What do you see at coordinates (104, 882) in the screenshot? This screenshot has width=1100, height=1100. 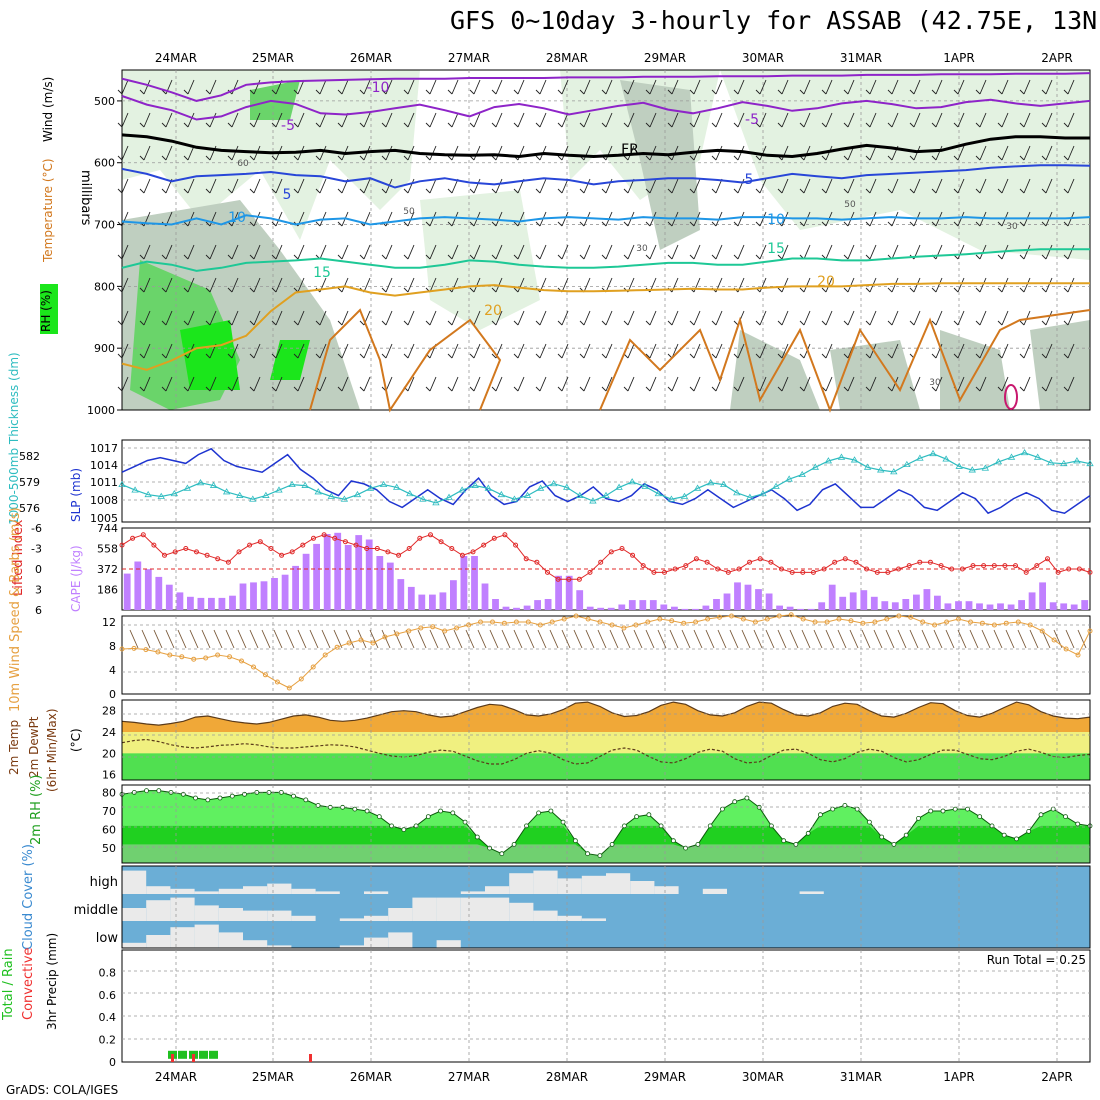 I see `cloud-level-label-0: high` at bounding box center [104, 882].